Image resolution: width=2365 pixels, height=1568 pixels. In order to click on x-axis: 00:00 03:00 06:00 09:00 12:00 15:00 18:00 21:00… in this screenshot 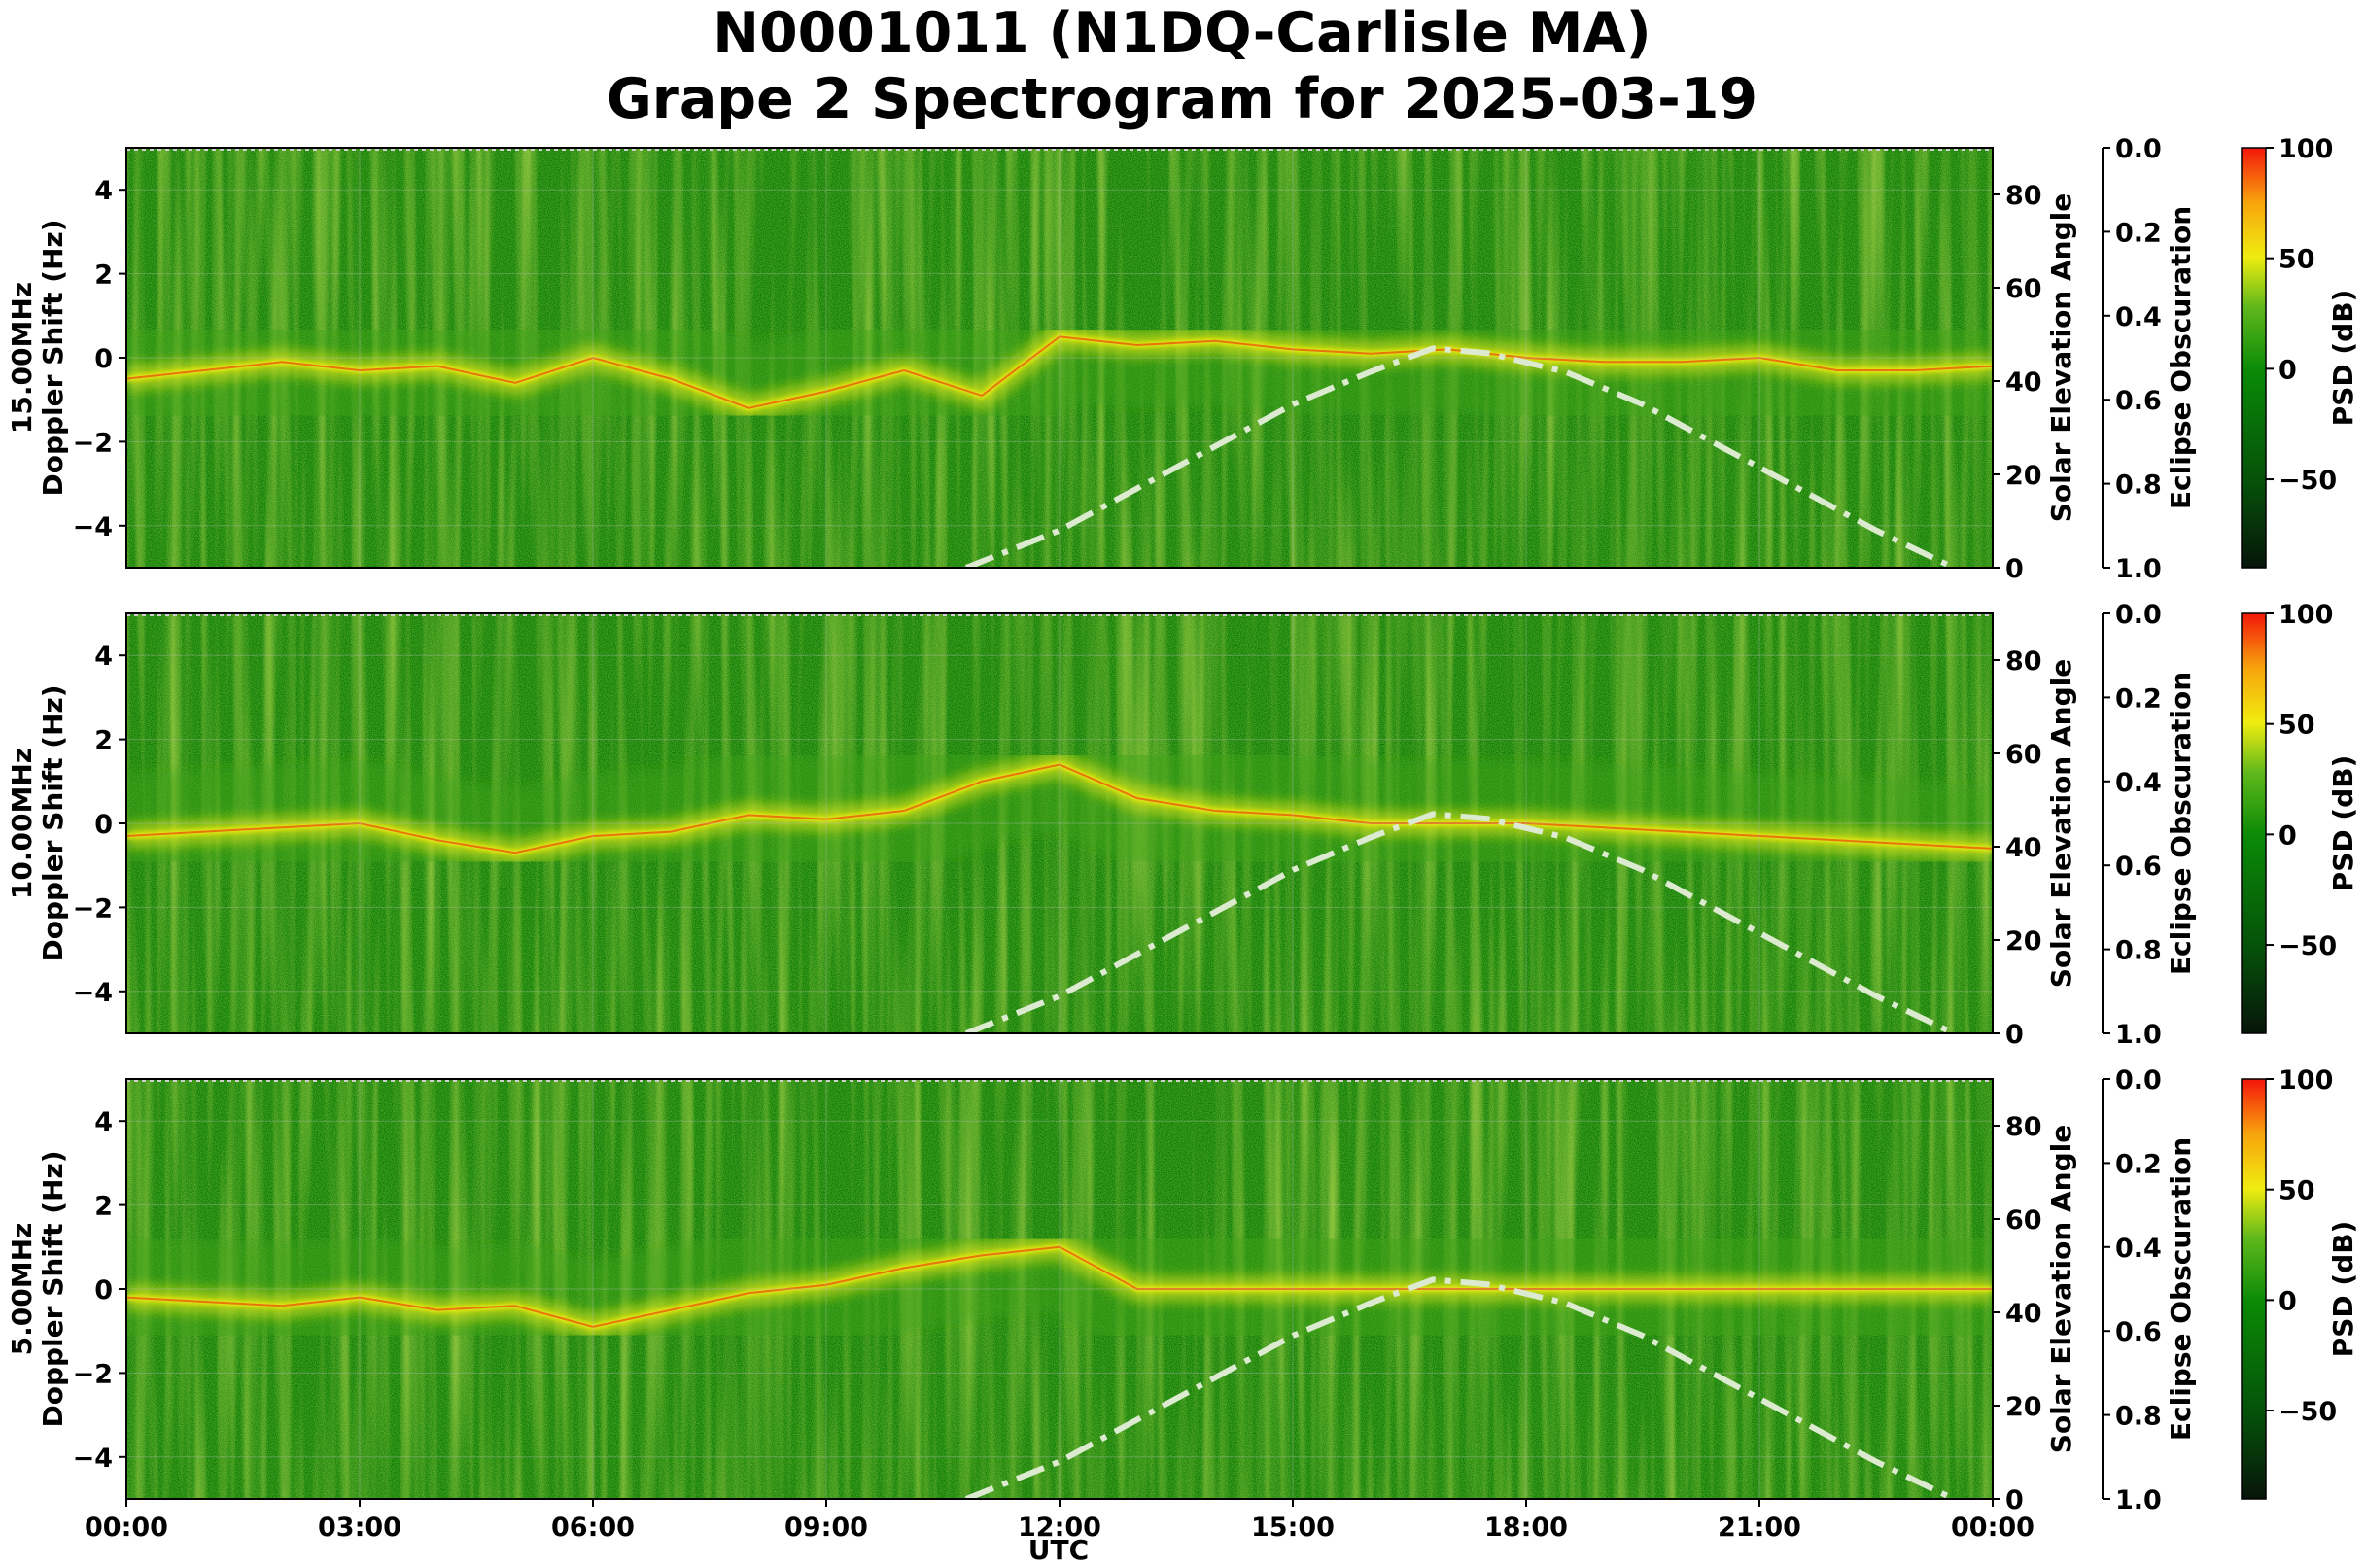, I will do `click(1060, 1521)`.